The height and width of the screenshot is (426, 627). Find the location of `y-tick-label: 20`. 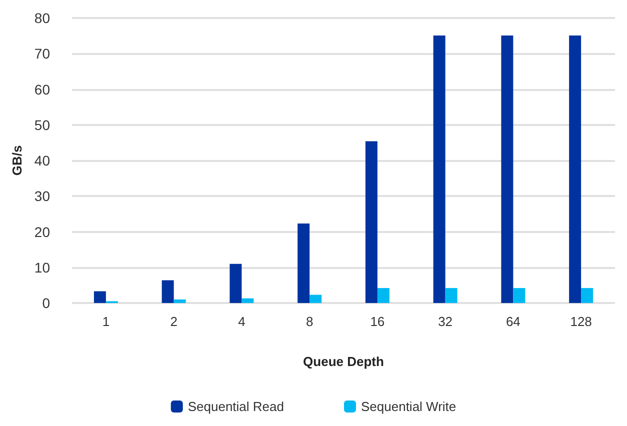

y-tick-label: 20 is located at coordinates (42, 232).